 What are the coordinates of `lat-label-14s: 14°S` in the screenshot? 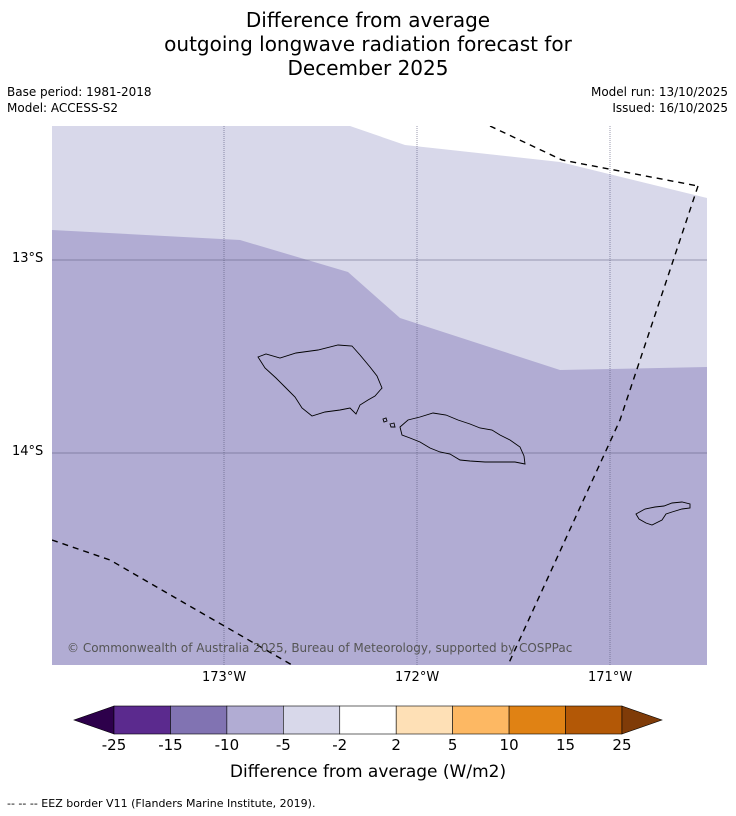 It's located at (28, 451).